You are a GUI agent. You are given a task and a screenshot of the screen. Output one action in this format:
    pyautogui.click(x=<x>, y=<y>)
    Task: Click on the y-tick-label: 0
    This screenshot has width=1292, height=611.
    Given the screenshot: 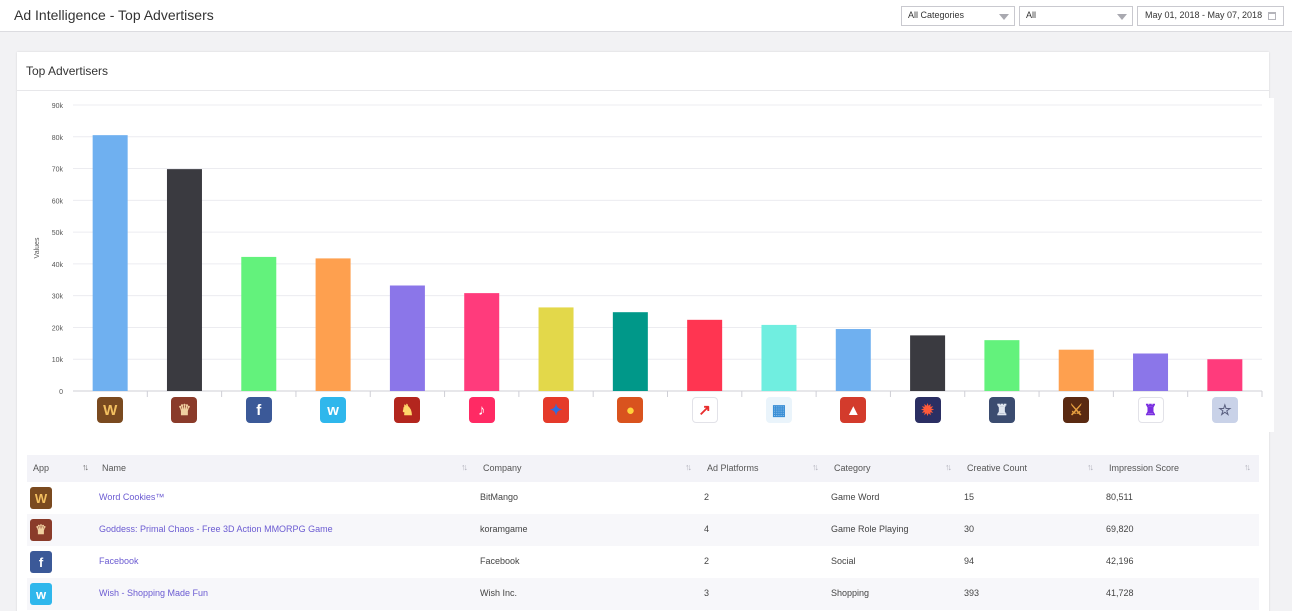 What is the action you would take?
    pyautogui.click(x=61, y=392)
    